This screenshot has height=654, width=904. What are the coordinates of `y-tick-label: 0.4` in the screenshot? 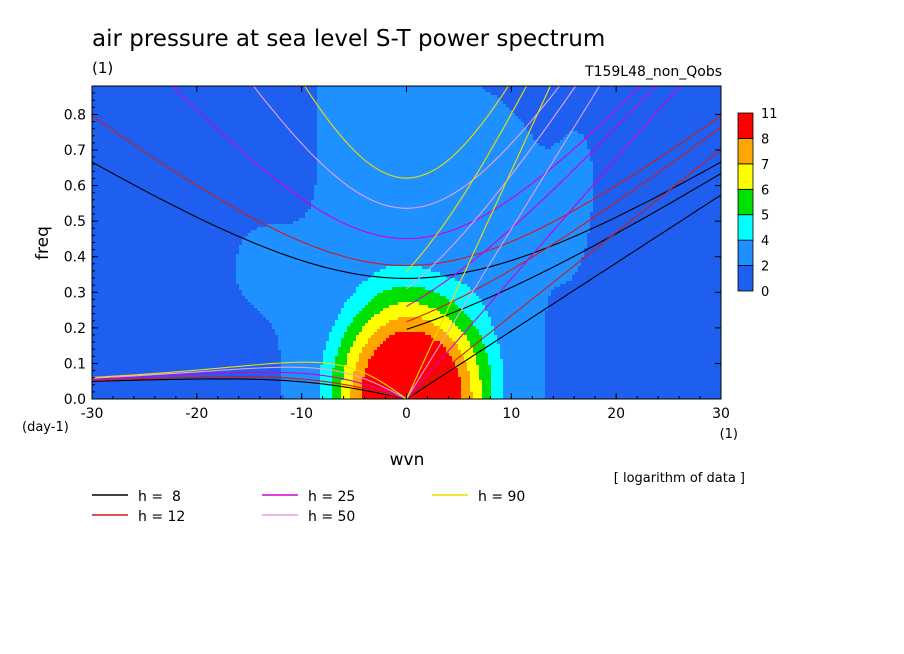 It's located at (75, 258).